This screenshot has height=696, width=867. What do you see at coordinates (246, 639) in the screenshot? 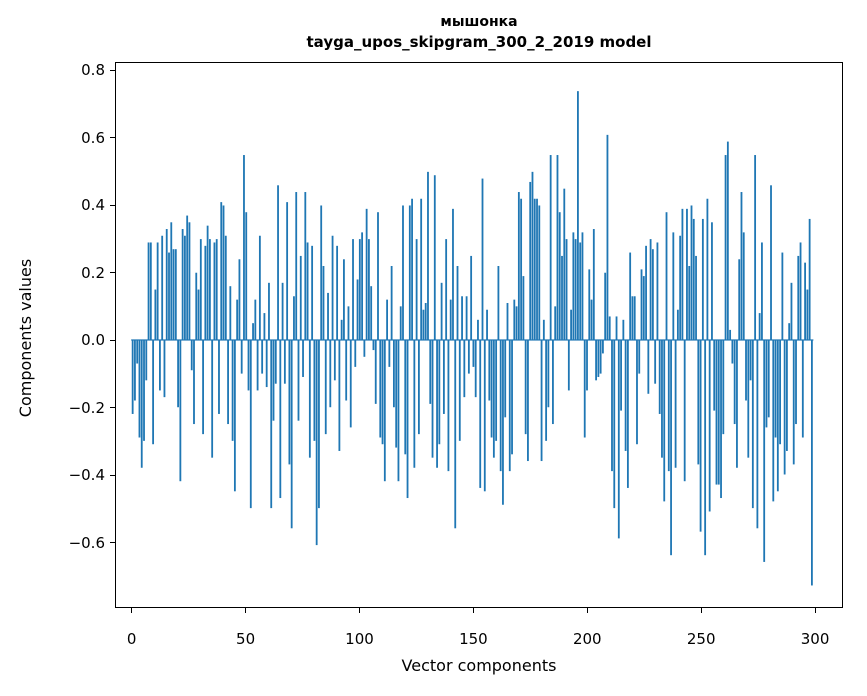
I see `x-tick-label: 50` at bounding box center [246, 639].